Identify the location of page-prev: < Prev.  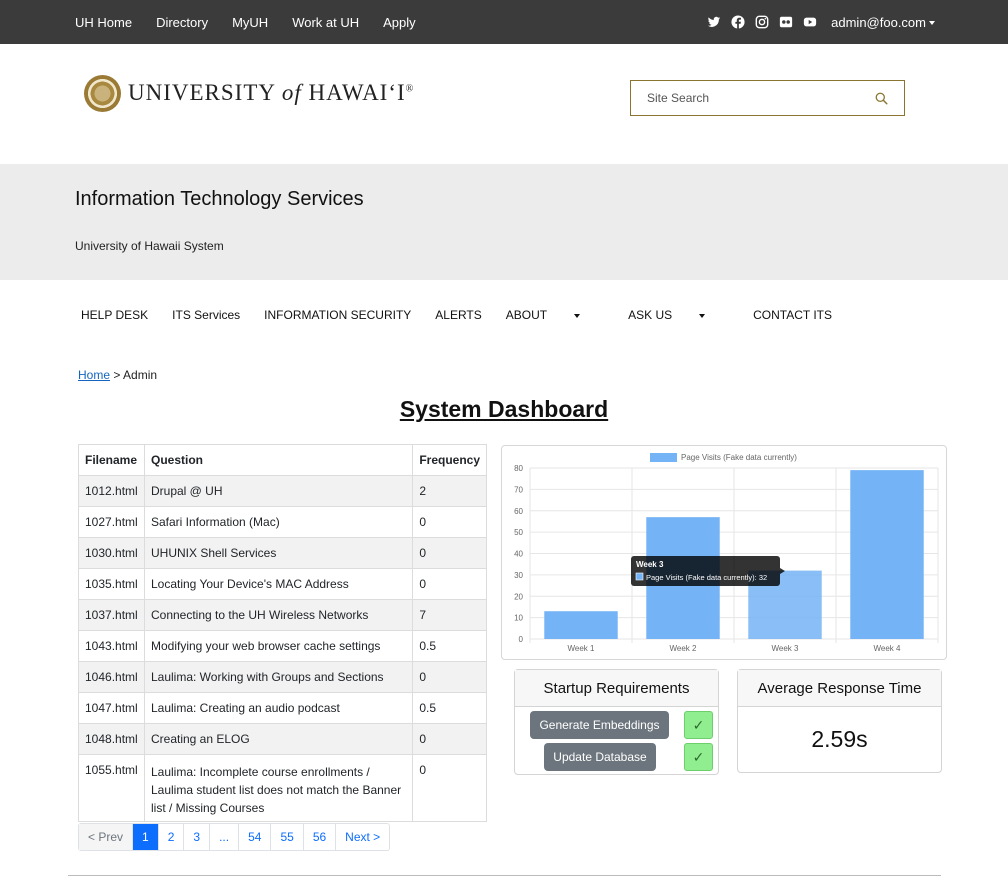
(106, 837).